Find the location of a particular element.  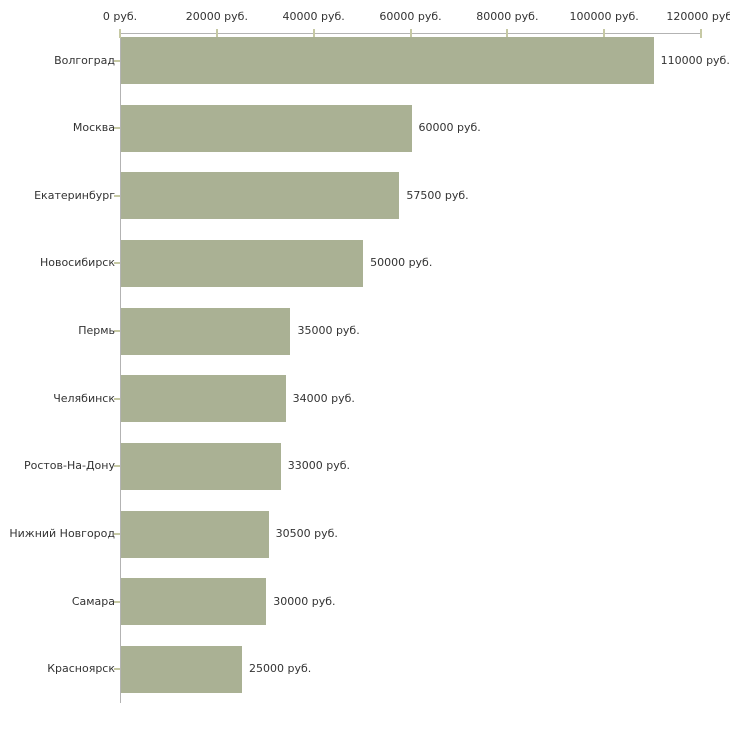

value-label: 30500 руб. is located at coordinates (306, 534).